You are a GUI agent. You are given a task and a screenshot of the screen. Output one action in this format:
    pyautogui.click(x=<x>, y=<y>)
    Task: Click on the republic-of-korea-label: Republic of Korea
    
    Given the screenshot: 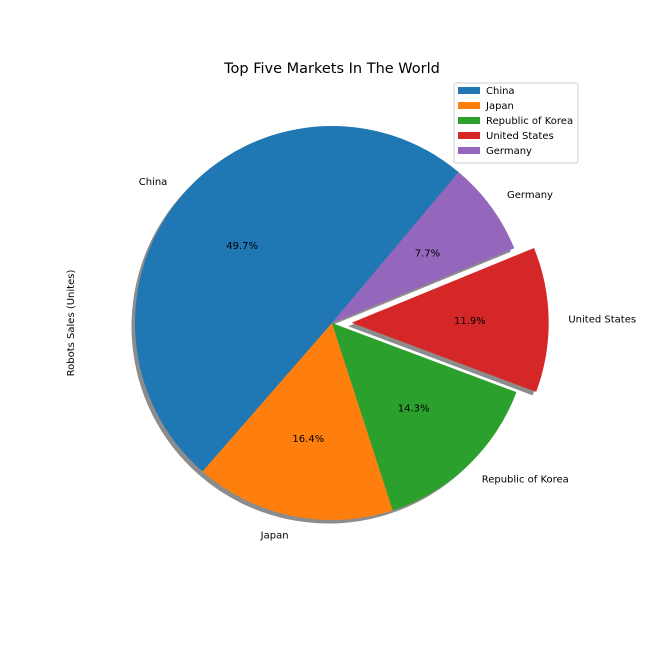 What is the action you would take?
    pyautogui.click(x=525, y=480)
    